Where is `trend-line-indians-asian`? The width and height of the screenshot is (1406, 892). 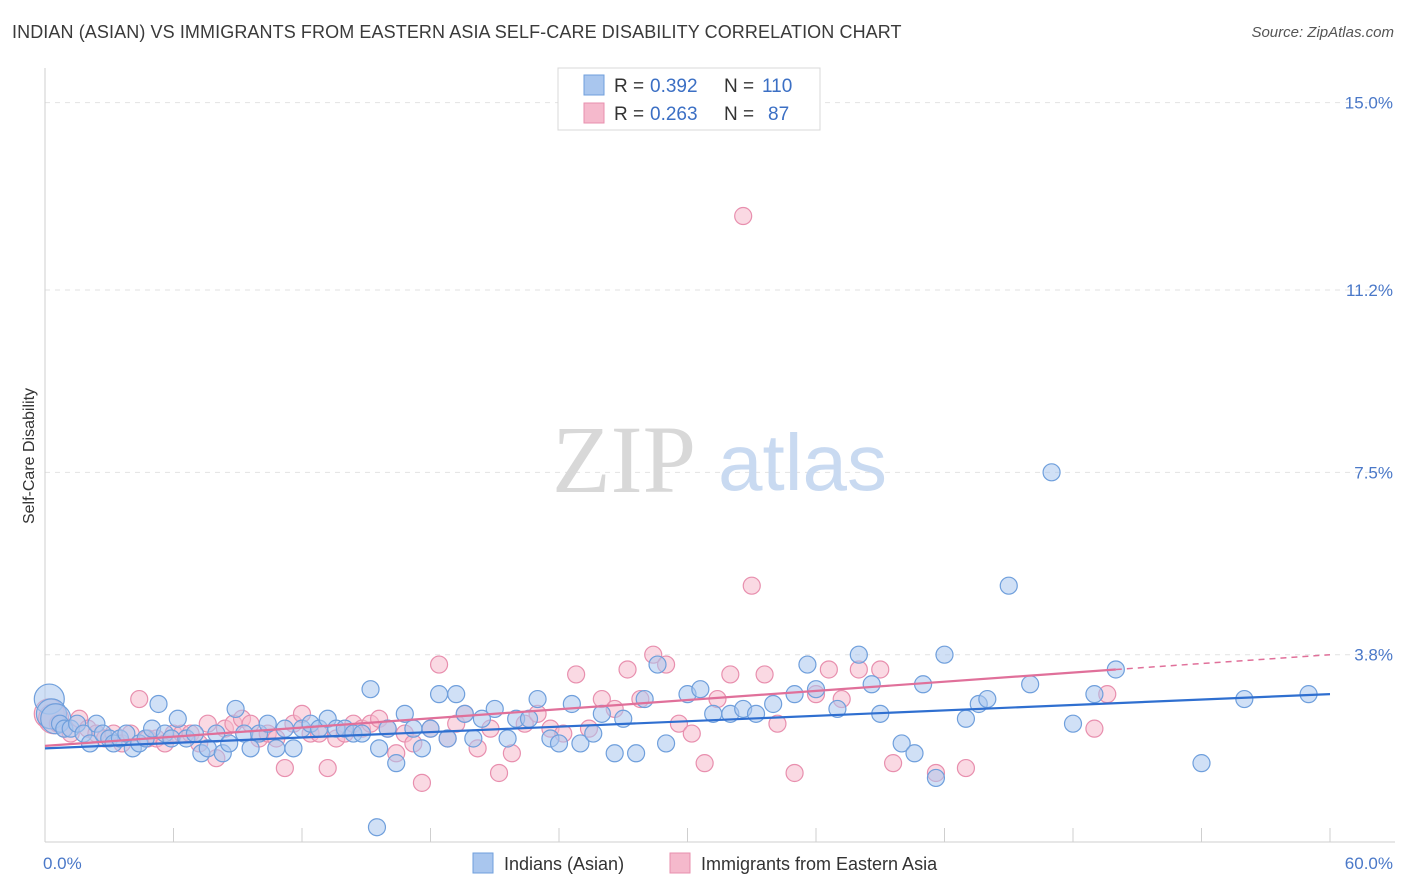
trend-line-indians-asian is located at coordinates (687, 721).